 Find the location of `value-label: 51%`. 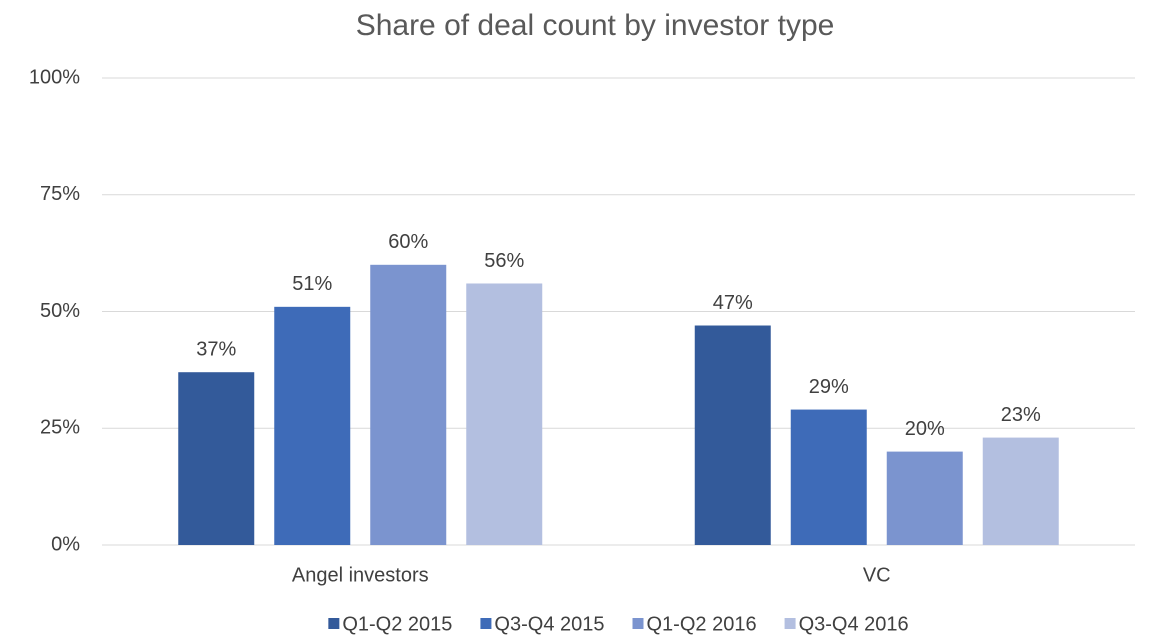

value-label: 51% is located at coordinates (312, 284).